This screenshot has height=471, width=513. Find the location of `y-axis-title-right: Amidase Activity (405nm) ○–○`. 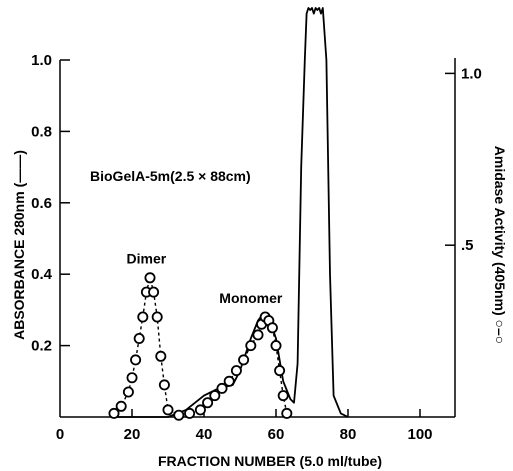

y-axis-title-right: Amidase Activity (405nm) ○–○ is located at coordinates (500, 245).